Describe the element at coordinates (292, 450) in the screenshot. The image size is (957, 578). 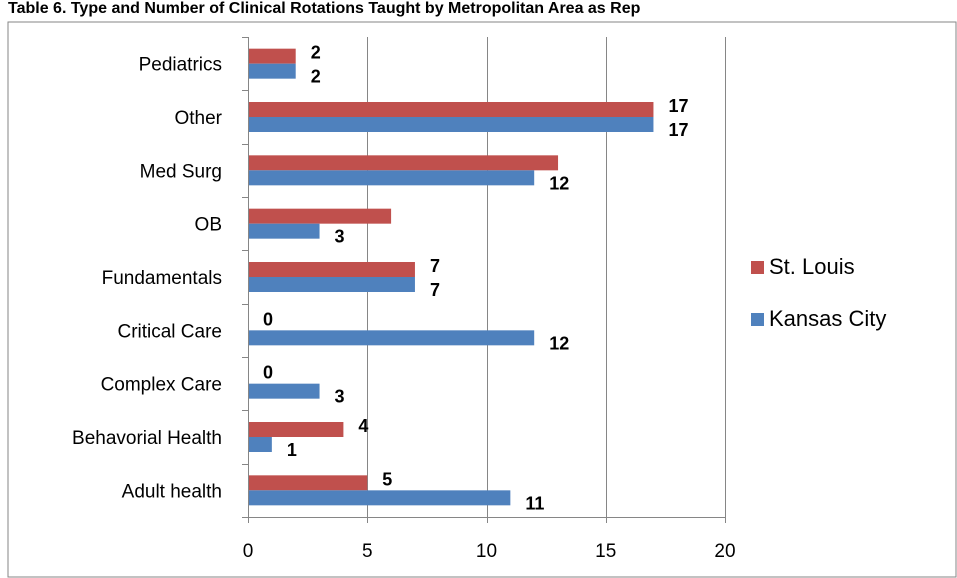
I see `data-label-kansas-city-behavorial-health: 1` at that location.